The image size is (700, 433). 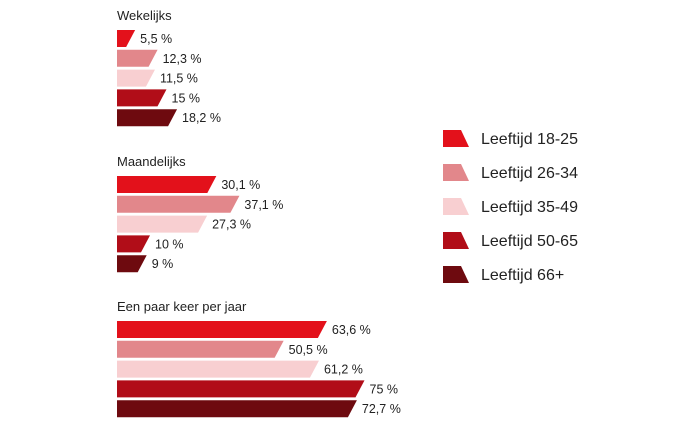 What do you see at coordinates (133, 244) in the screenshot?
I see `bar-leeftijd-50-65-maandelijks` at bounding box center [133, 244].